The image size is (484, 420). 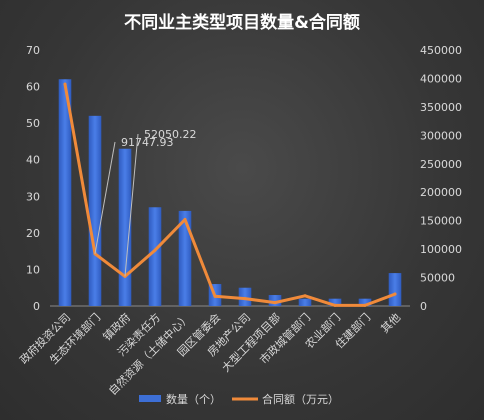 I want to click on left-tick-label: 20, so click(x=33, y=233).